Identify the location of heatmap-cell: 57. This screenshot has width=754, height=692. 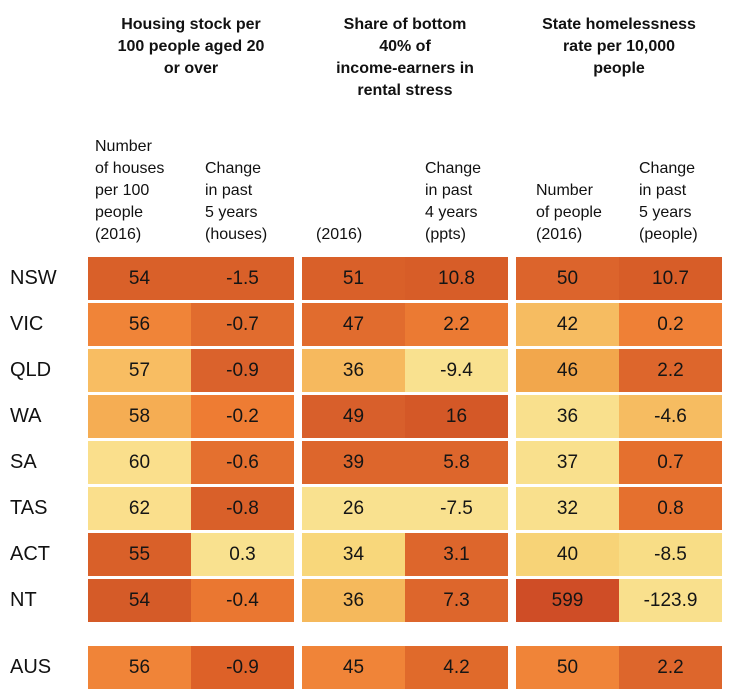
(139, 370).